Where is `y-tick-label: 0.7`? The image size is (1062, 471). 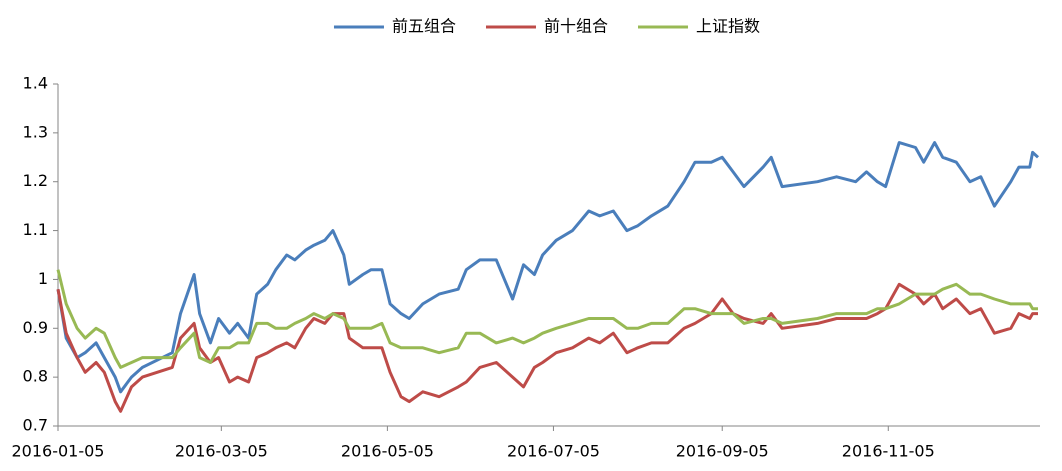 y-tick-label: 0.7 is located at coordinates (35, 425).